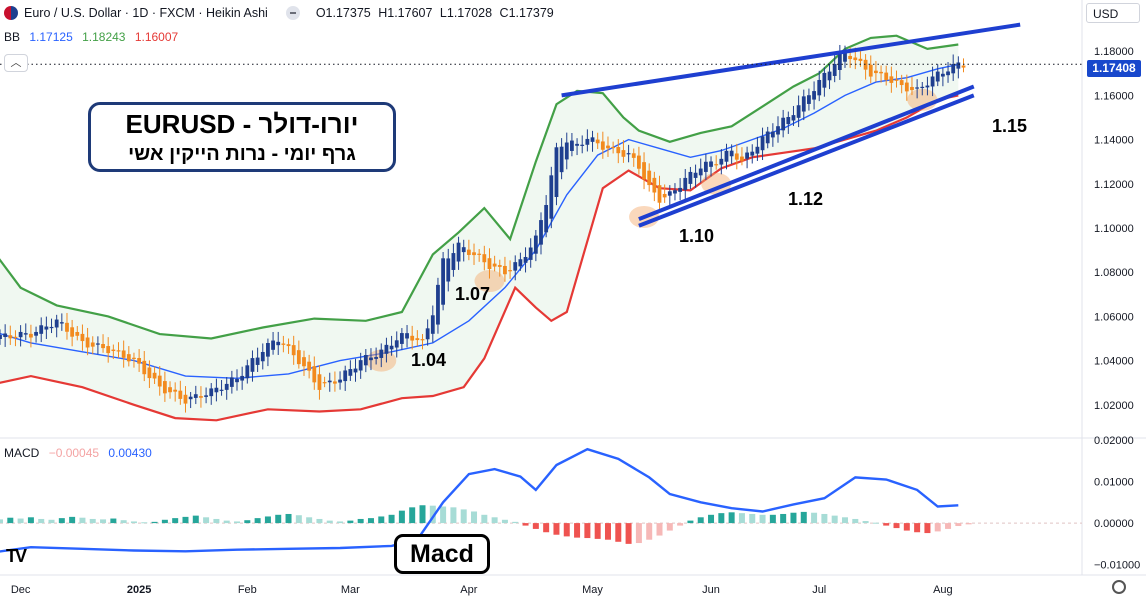  What do you see at coordinates (16, 63) in the screenshot?
I see `collapse-legend-button: ︿` at bounding box center [16, 63].